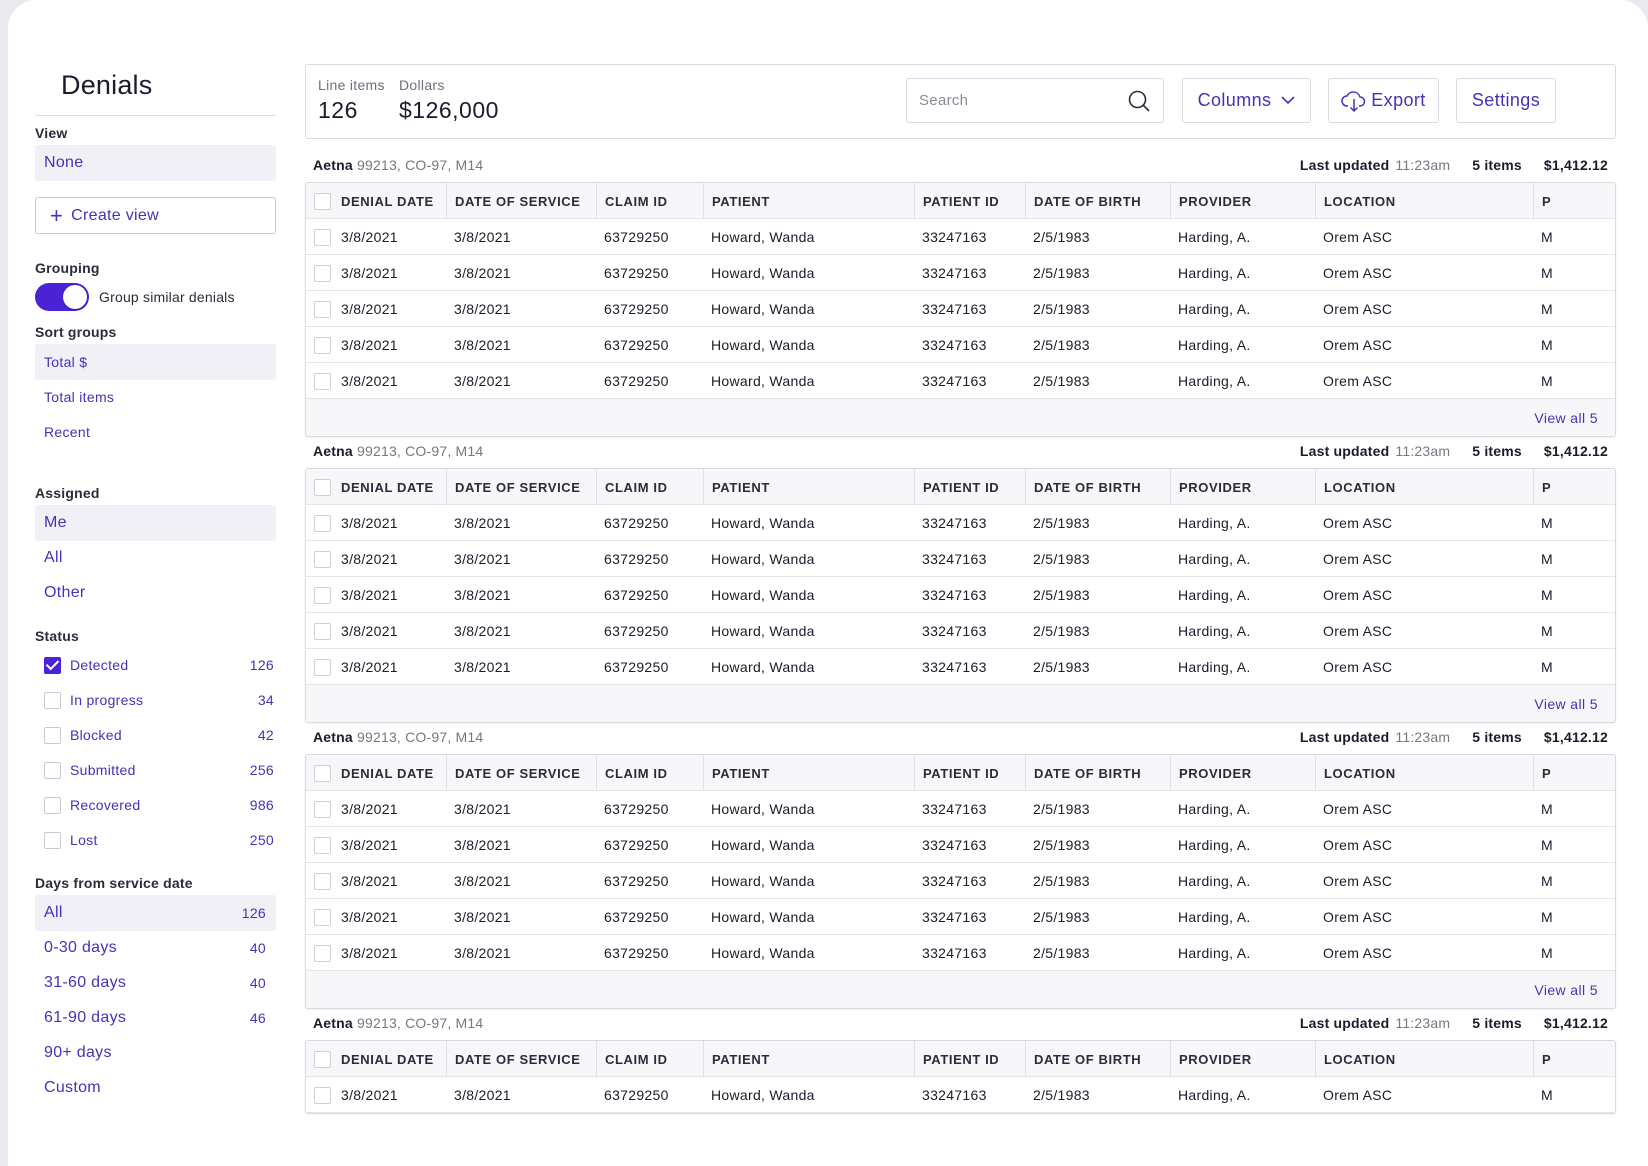  Describe the element at coordinates (159, 665) in the screenshot. I see `status-filter: Detected 126` at that location.